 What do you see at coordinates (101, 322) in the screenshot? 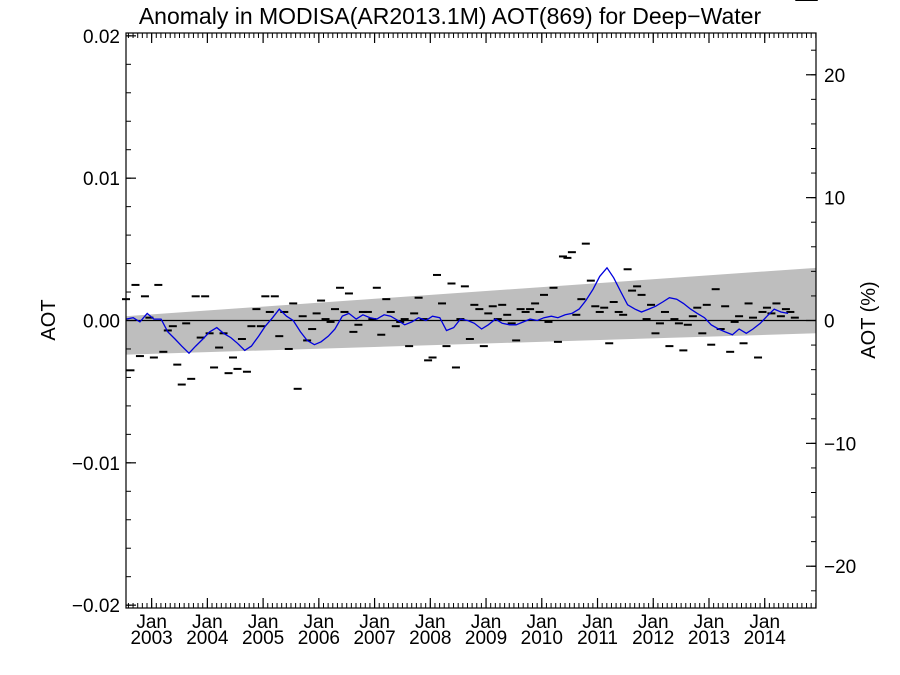
I see `y-tick-label: 0.00` at bounding box center [101, 322].